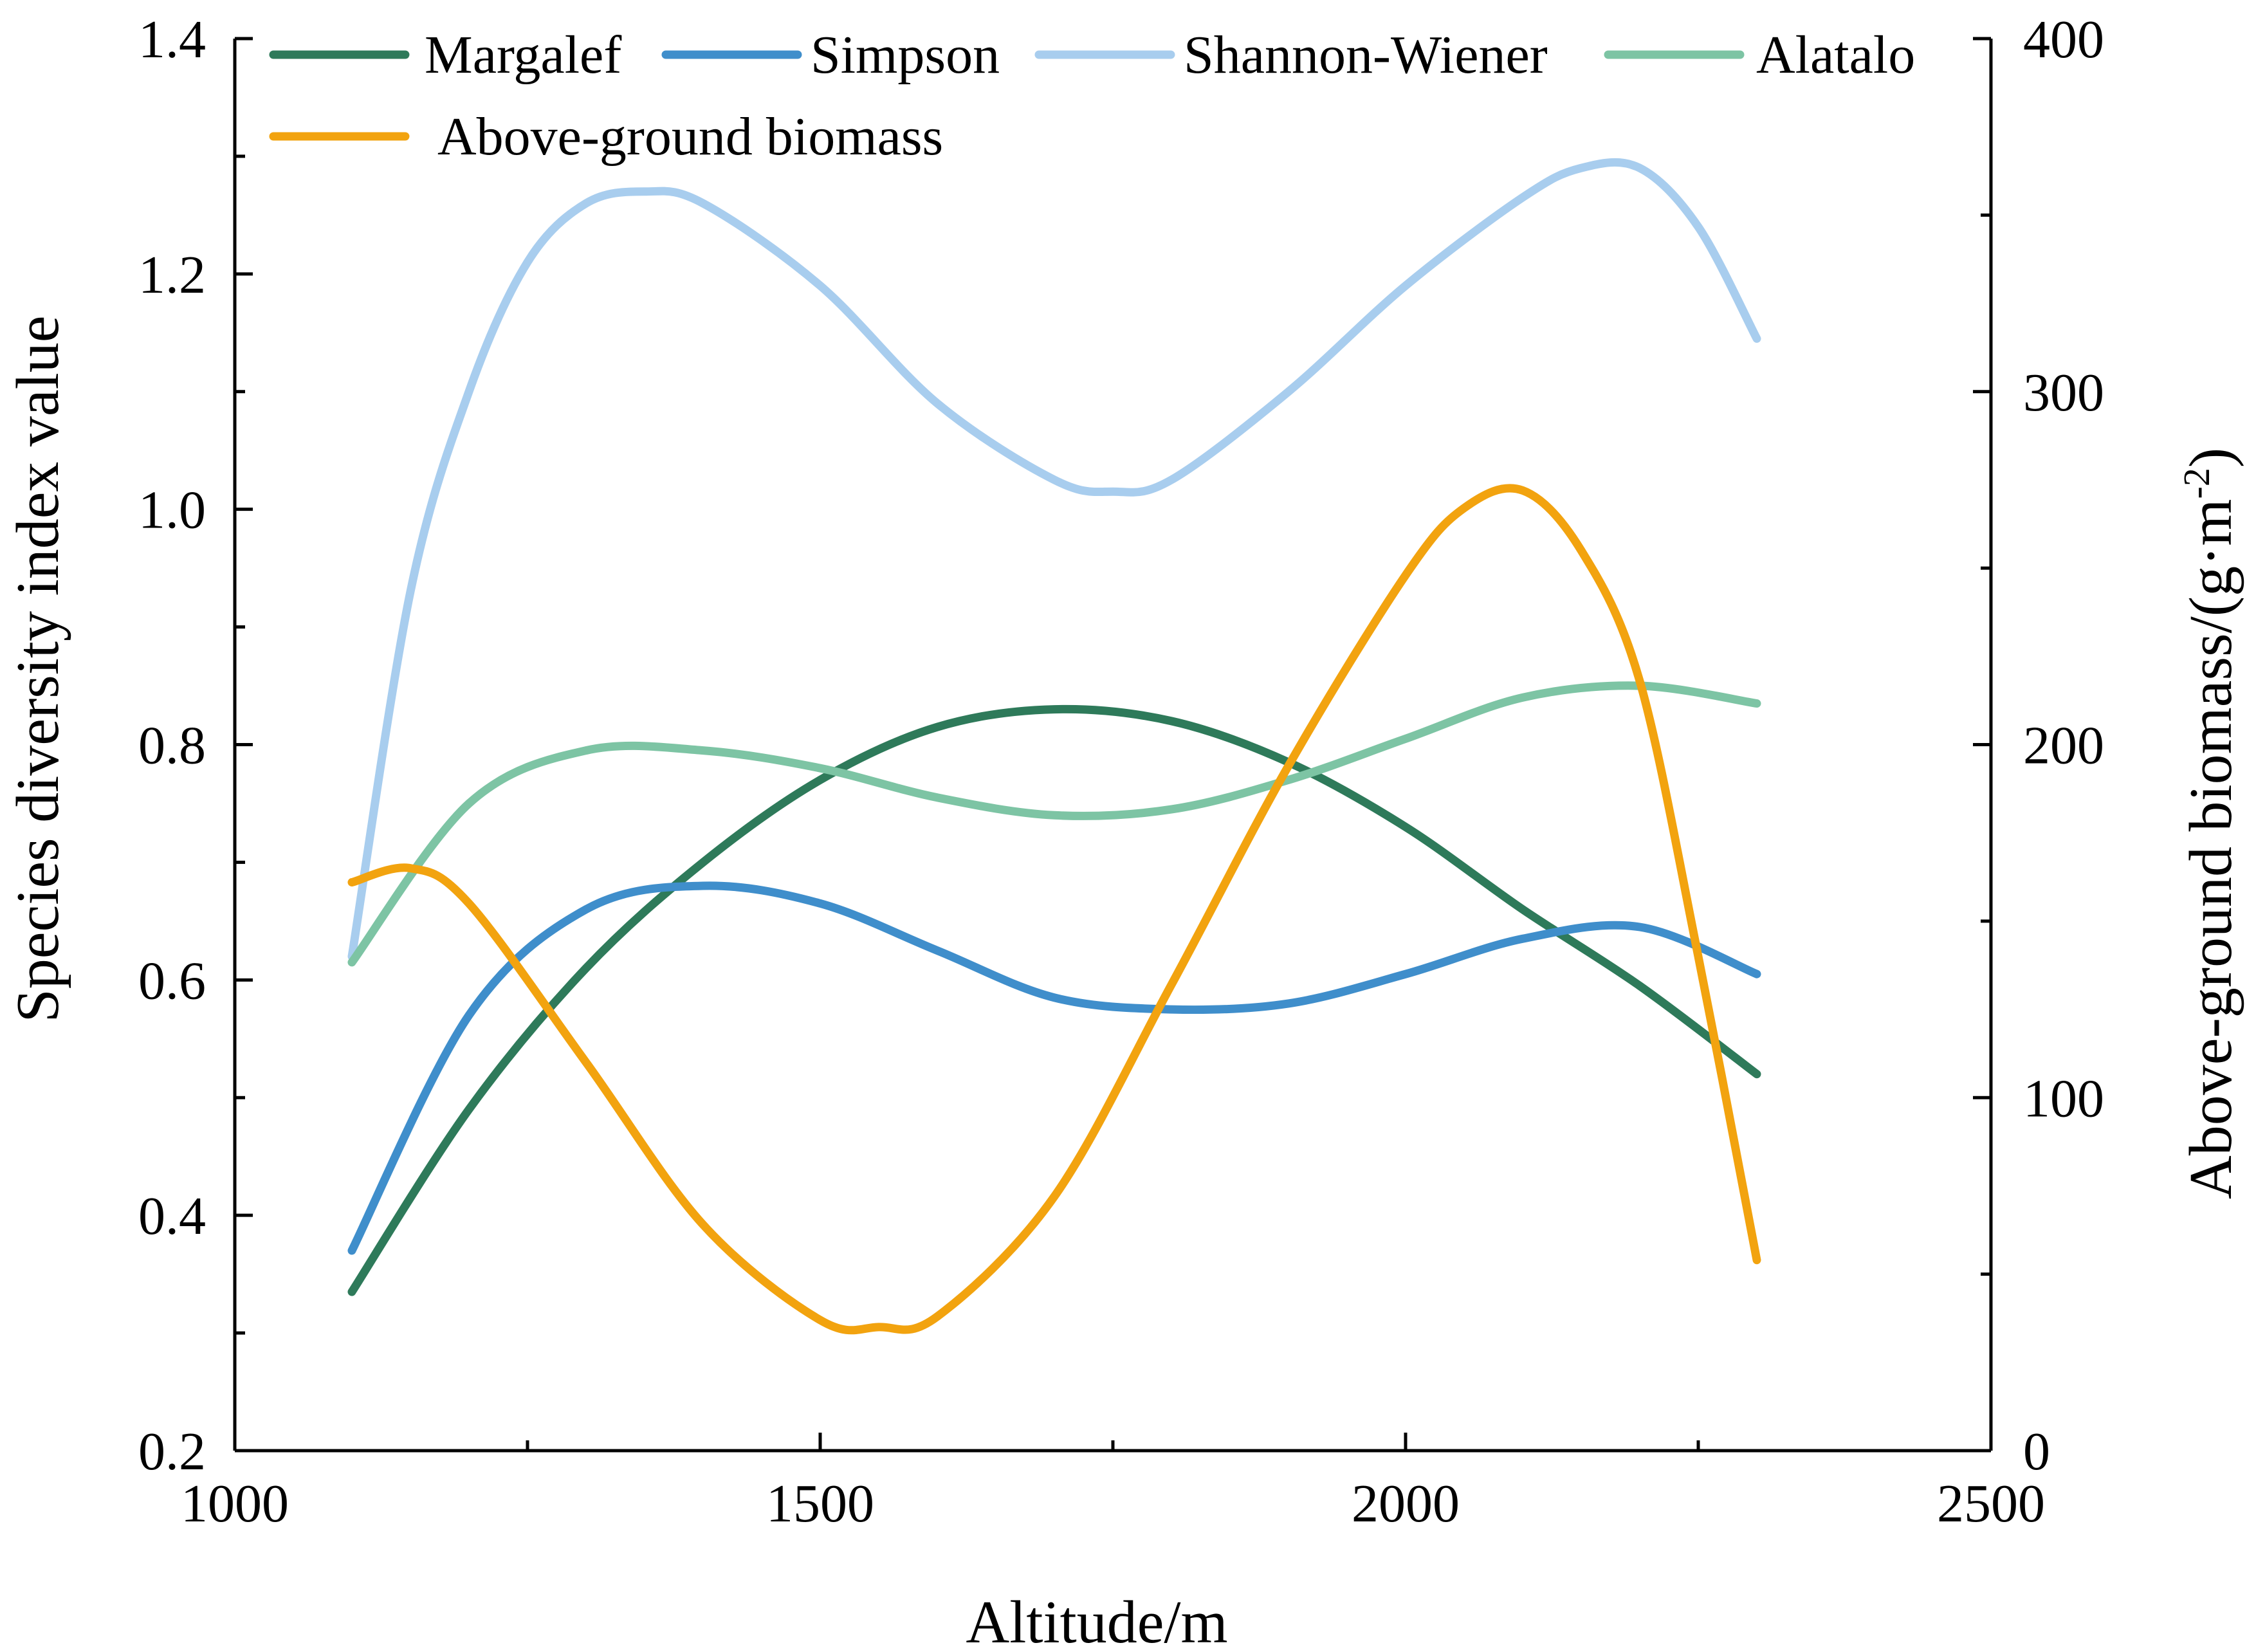 The width and height of the screenshot is (2256, 1652). Describe the element at coordinates (172, 275) in the screenshot. I see `y-left-tick-label-5: 1.2` at that location.